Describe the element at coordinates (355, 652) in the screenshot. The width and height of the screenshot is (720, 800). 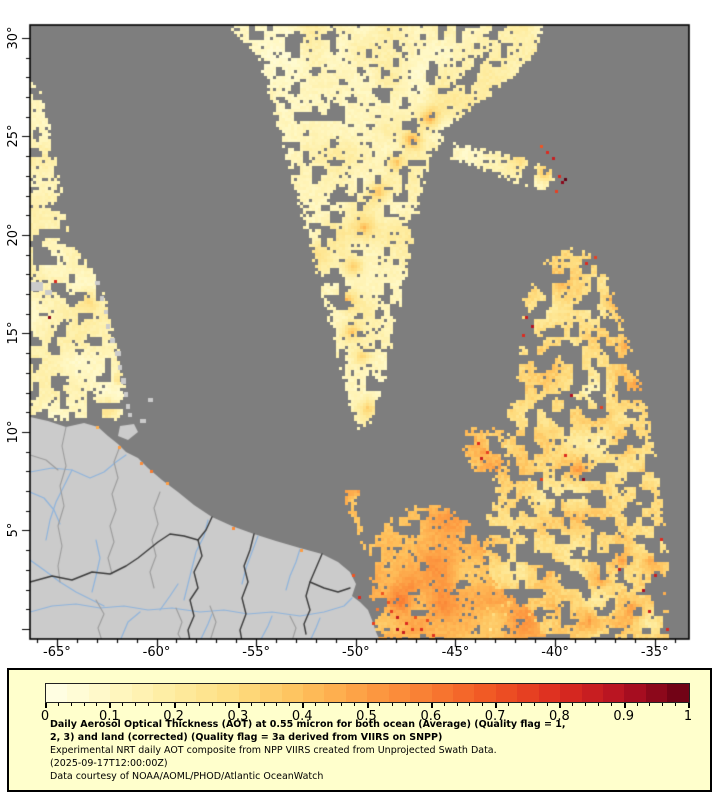
I see `x-tick-label: -50°` at that location.